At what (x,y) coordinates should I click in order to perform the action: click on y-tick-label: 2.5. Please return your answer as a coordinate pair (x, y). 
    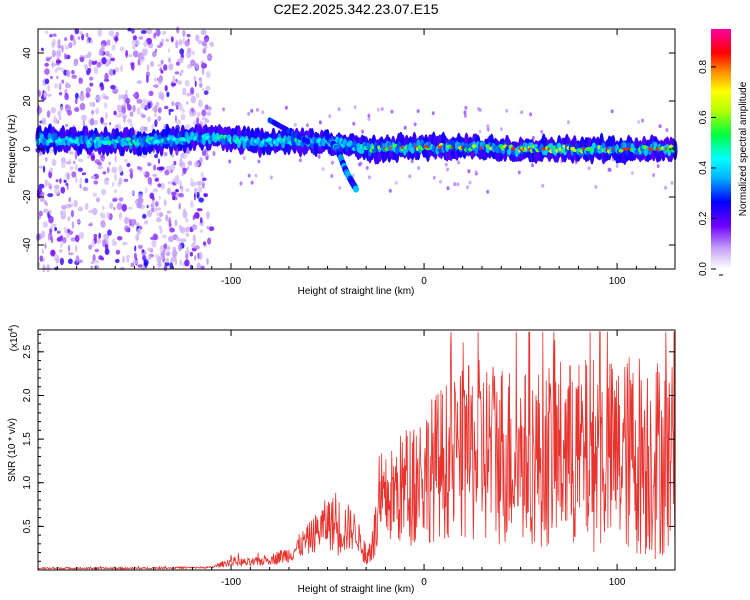
    Looking at the image, I should click on (27, 351).